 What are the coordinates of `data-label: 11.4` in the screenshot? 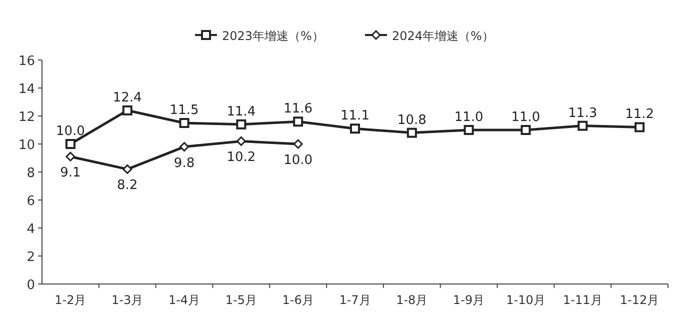 It's located at (241, 112).